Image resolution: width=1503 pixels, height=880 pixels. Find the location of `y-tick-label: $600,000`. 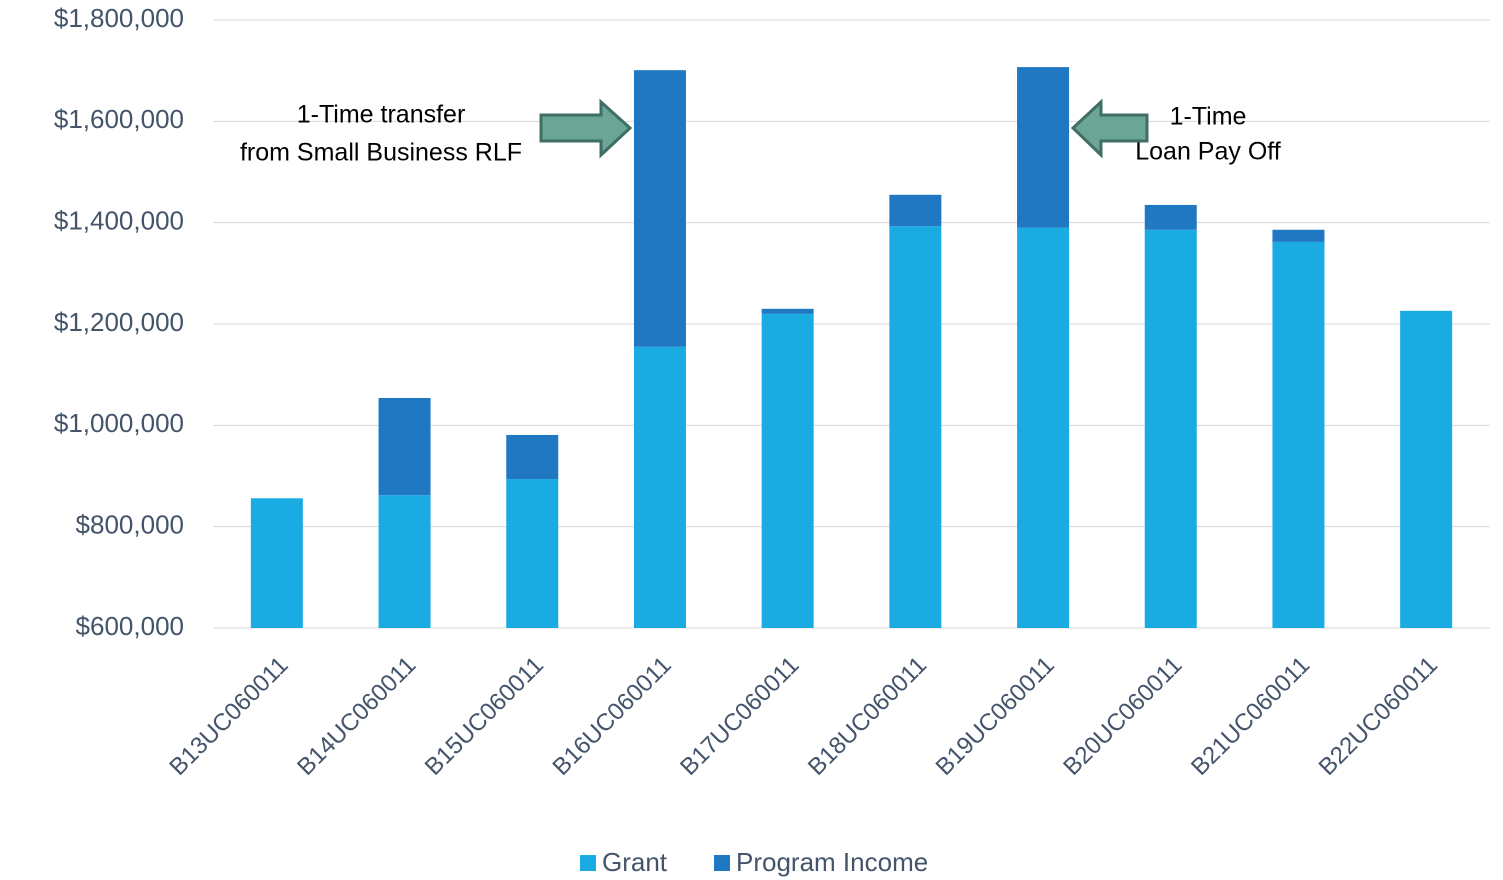

y-tick-label: $600,000 is located at coordinates (130, 626).